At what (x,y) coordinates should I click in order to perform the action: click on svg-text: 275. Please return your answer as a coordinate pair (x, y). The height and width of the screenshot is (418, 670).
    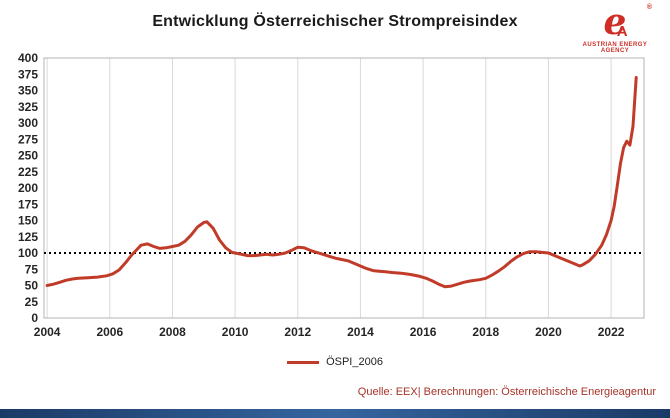
    Looking at the image, I should click on (28, 139).